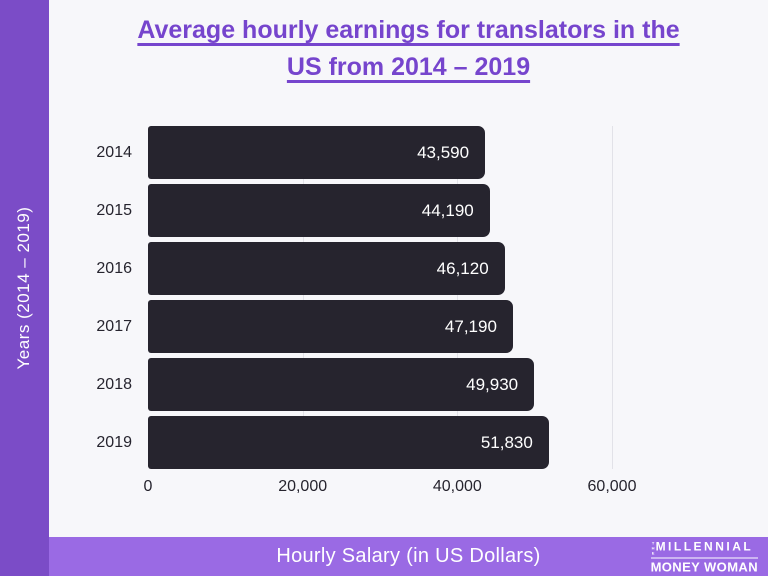 This screenshot has height=576, width=768. I want to click on bar-2014: 43,590, so click(317, 152).